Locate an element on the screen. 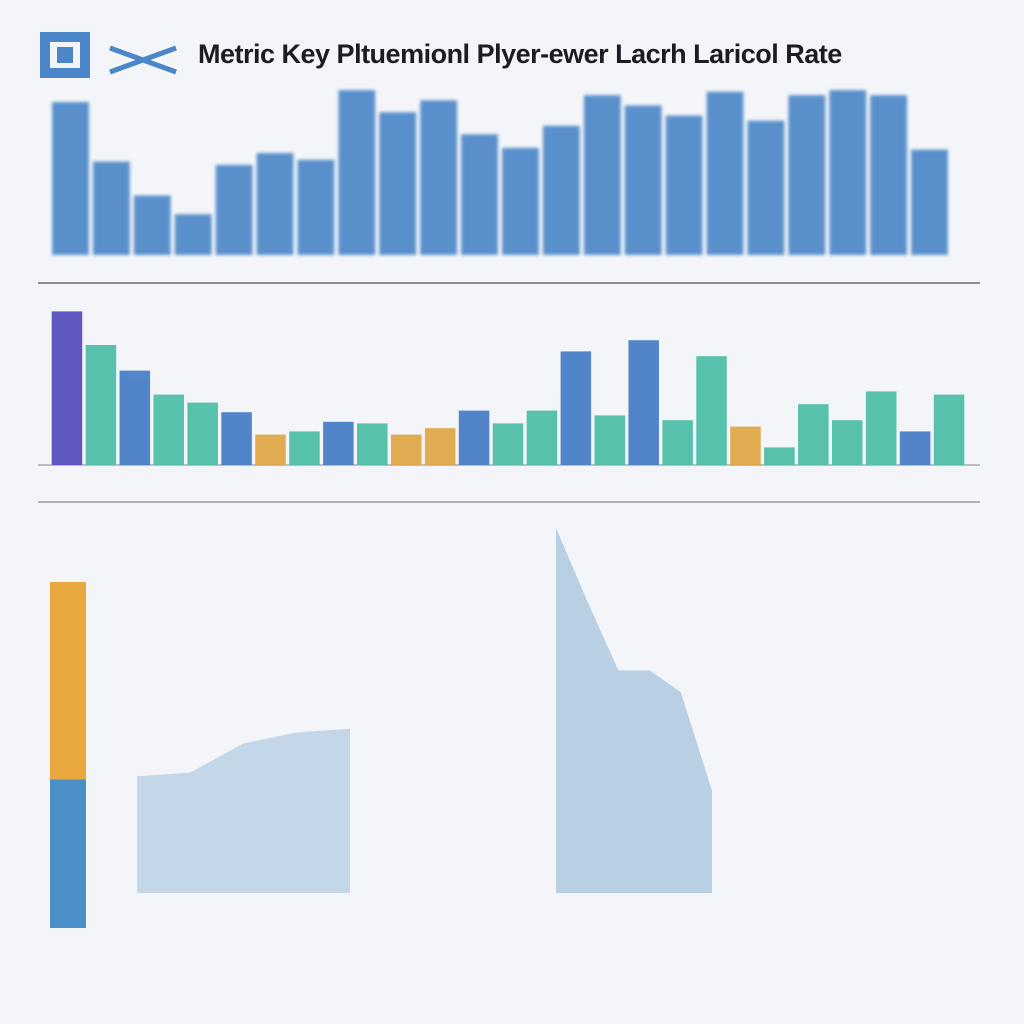 This screenshot has width=1024, height=1024. panel-middle is located at coordinates (508, 388).